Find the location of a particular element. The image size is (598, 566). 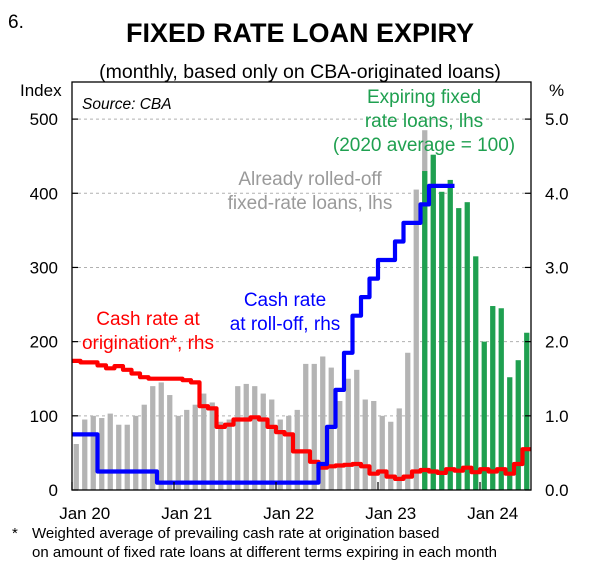

x-tick-label: Jan 24 is located at coordinates (492, 513).